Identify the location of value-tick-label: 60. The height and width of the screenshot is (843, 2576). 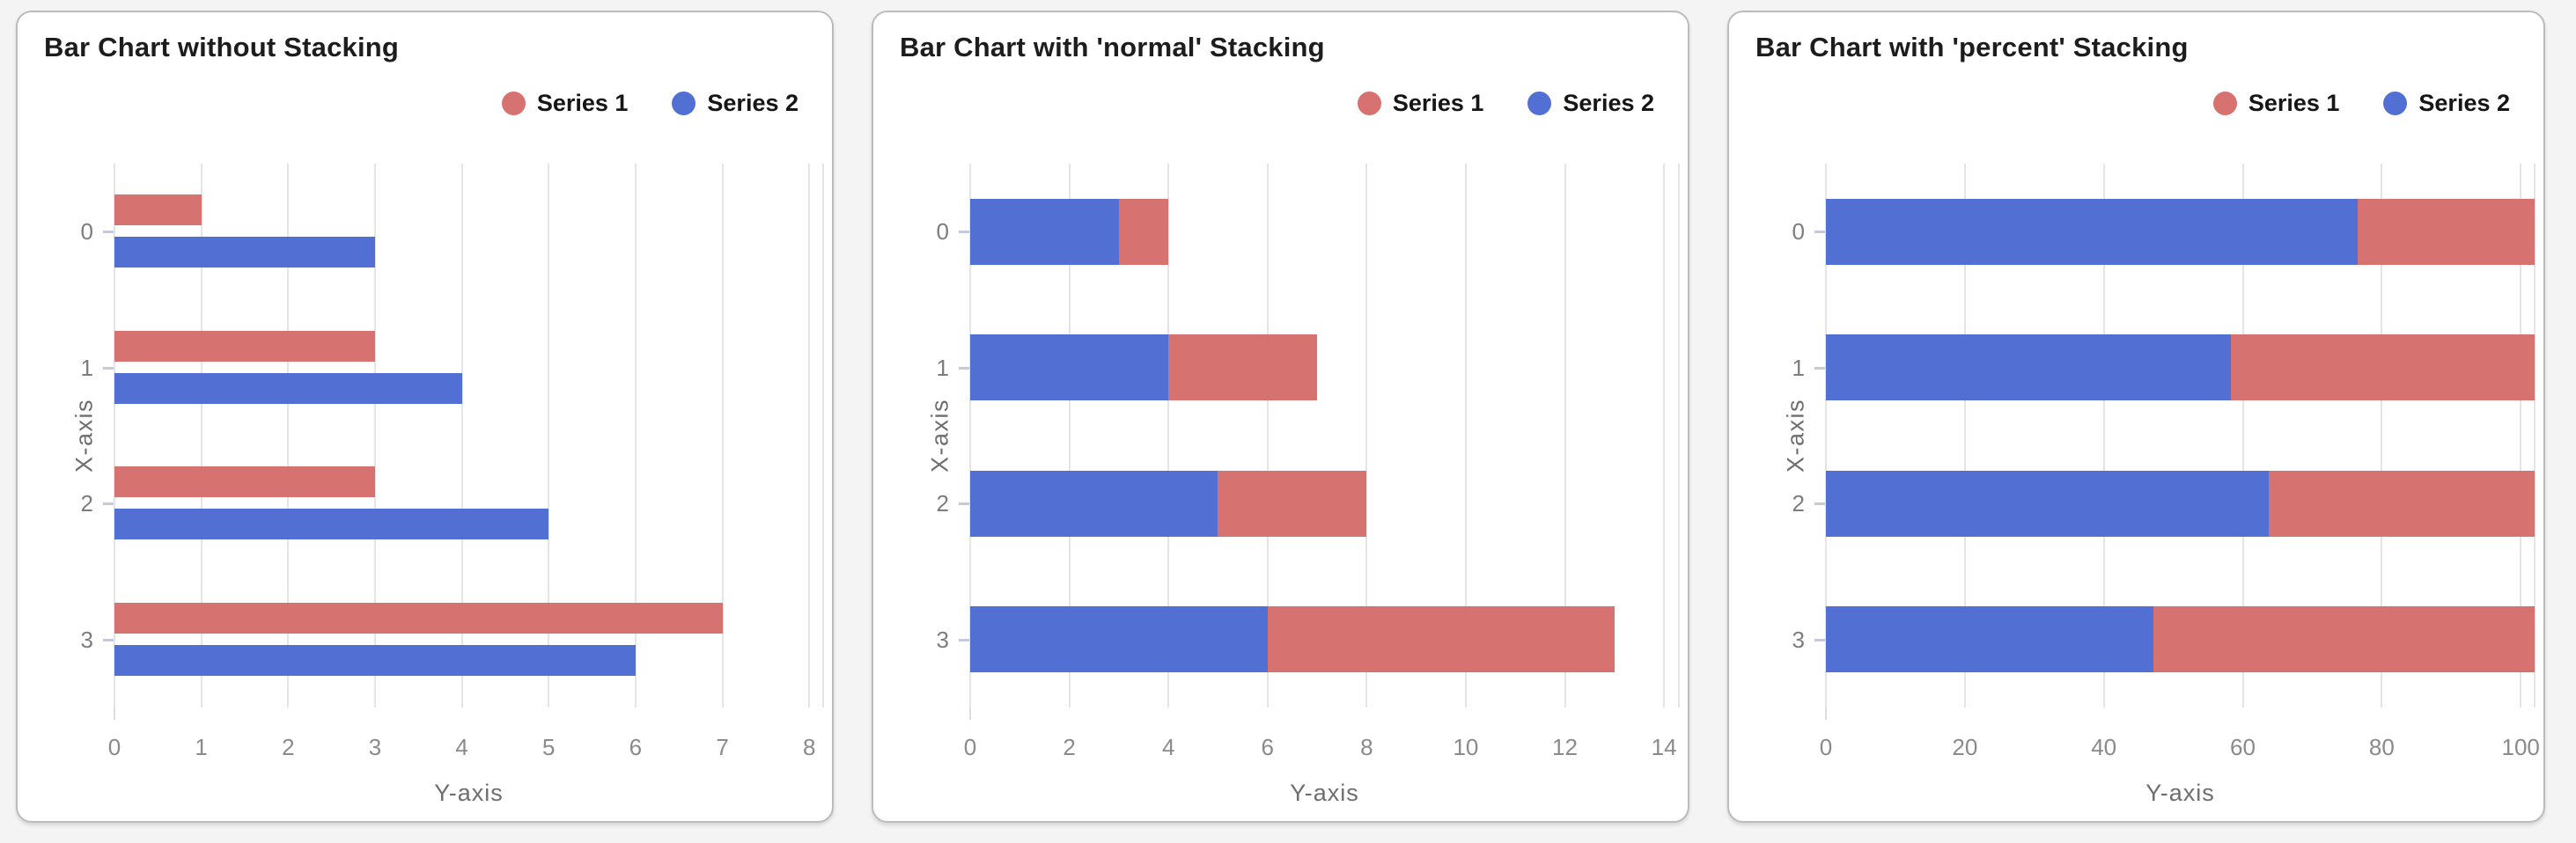
(2243, 747).